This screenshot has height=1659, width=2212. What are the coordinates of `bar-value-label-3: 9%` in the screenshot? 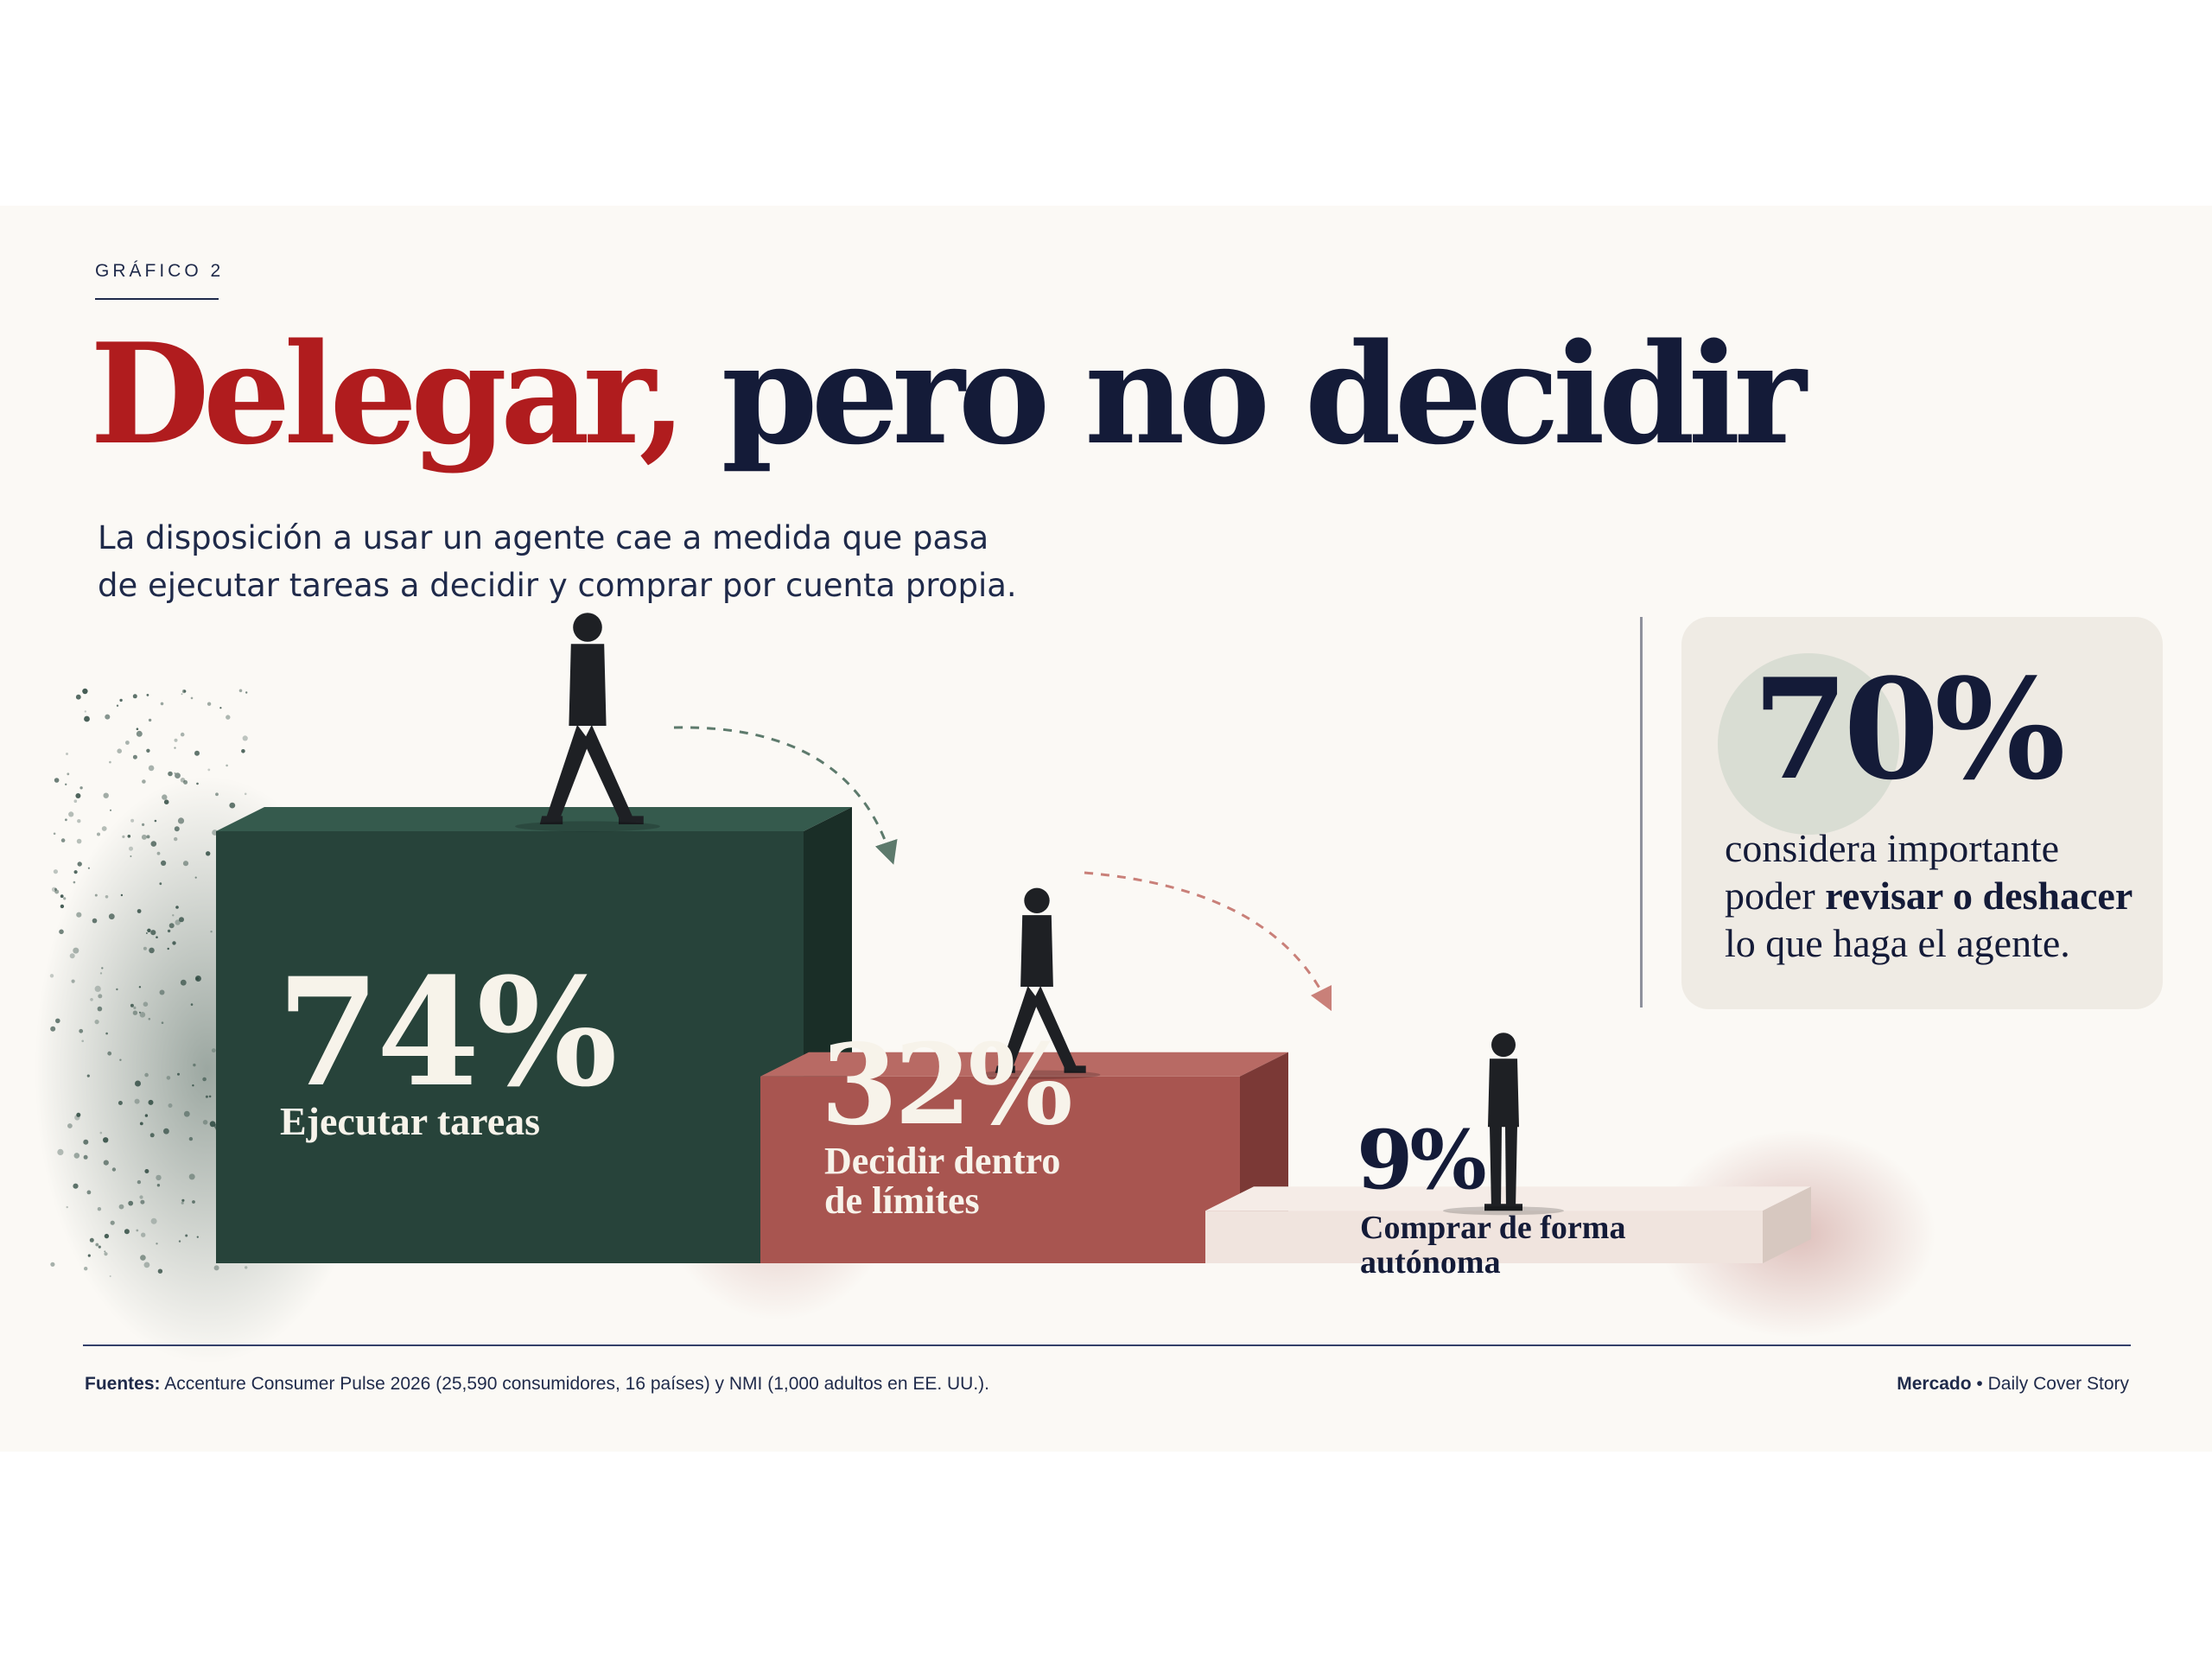 It's located at (1421, 1160).